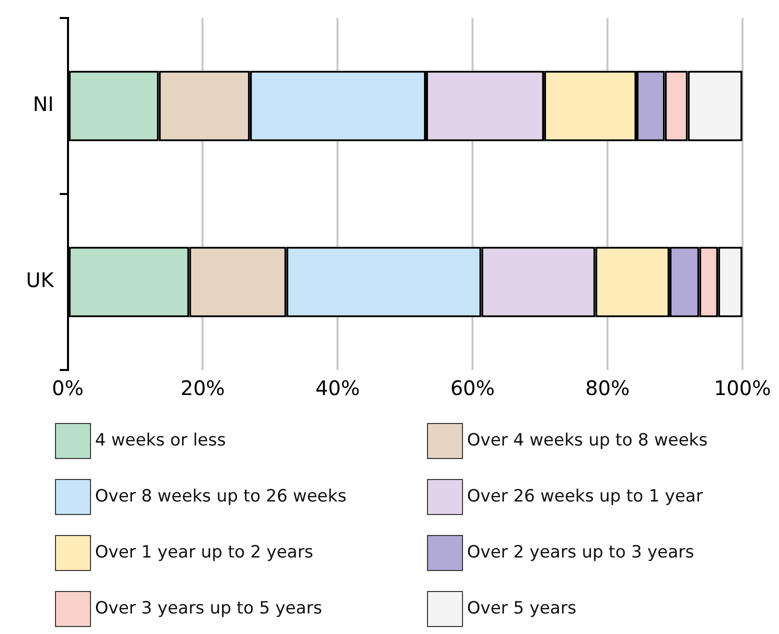  I want to click on x-tick-label: 80%, so click(607, 388).